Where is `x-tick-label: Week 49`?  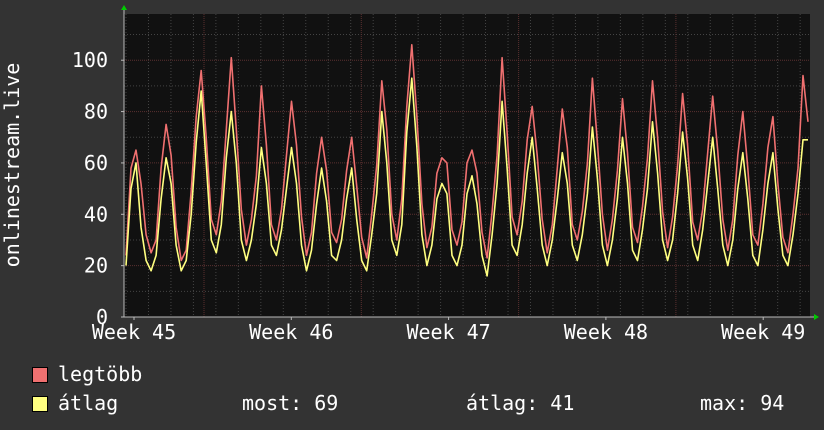
x-tick-label: Week 49 is located at coordinates (763, 332).